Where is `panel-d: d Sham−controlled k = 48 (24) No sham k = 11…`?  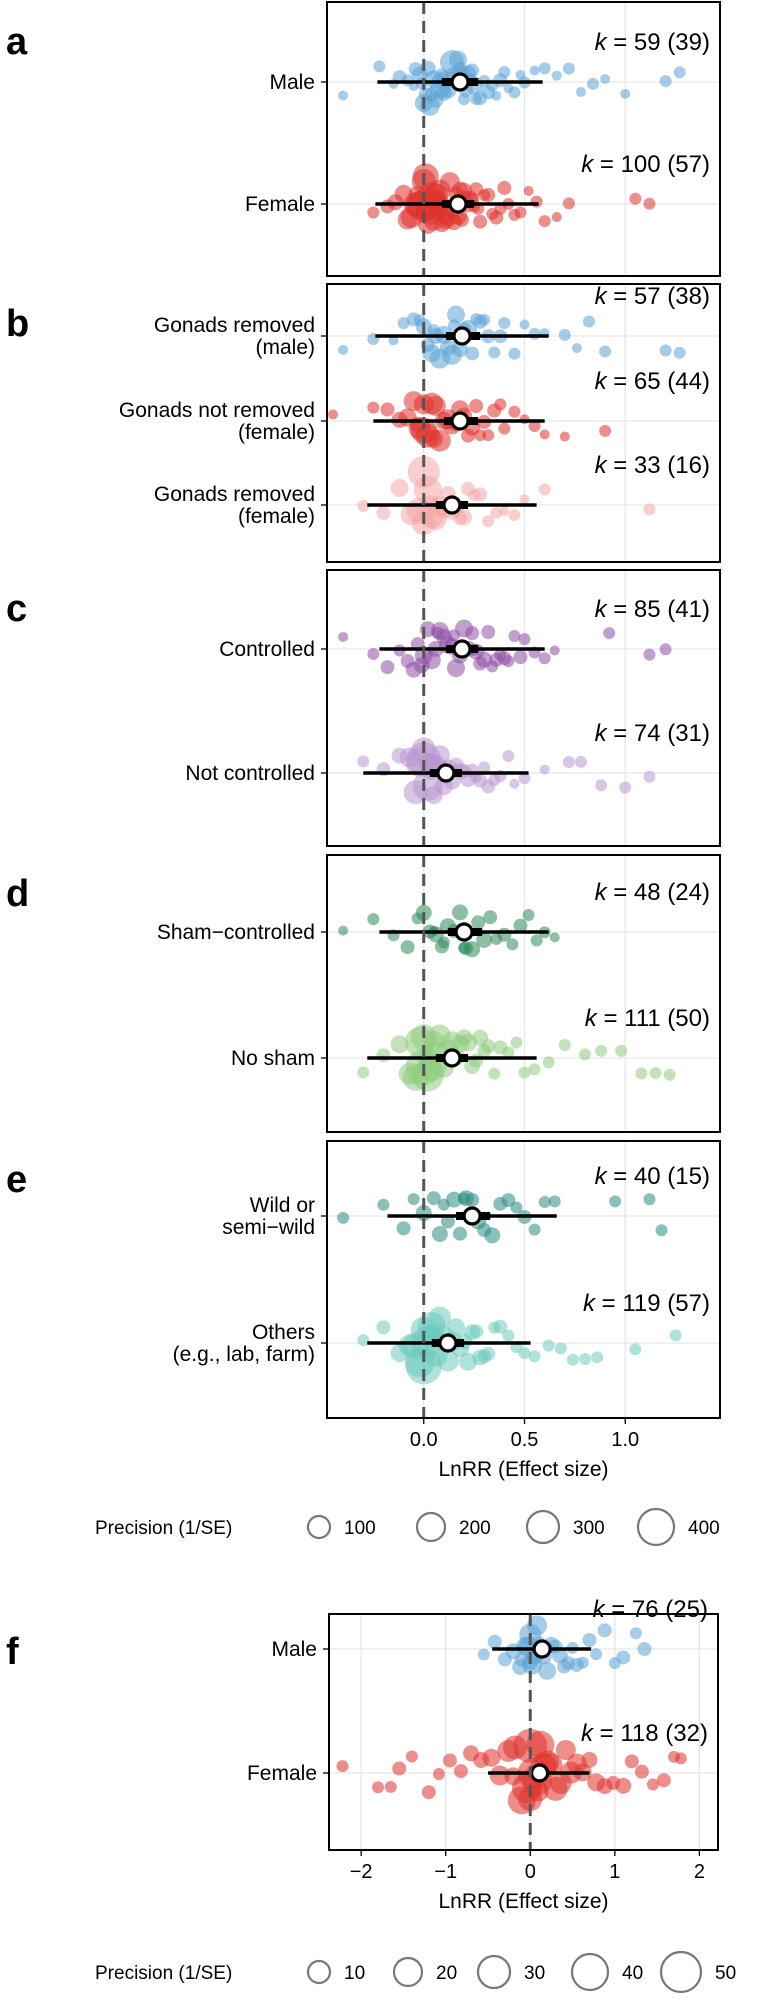 panel-d: d Sham−controlled k = 48 (24) No sham k = 11… is located at coordinates (363, 993).